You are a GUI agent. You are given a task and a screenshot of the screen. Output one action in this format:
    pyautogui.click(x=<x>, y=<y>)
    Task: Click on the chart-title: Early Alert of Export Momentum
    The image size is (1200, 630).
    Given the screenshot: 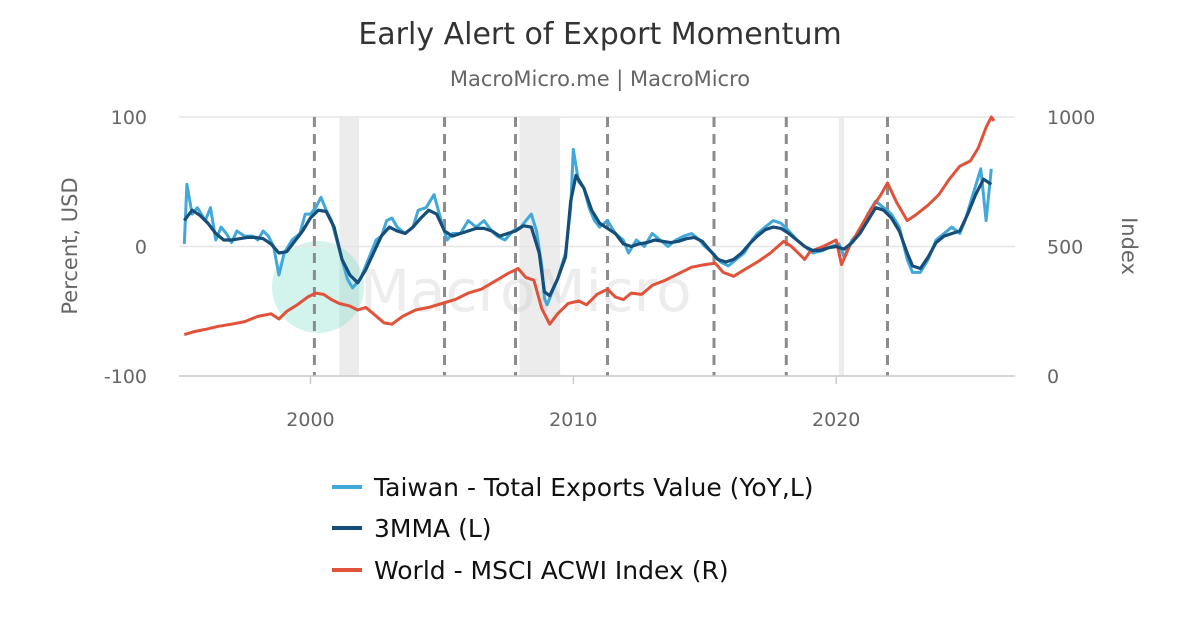 What is the action you would take?
    pyautogui.click(x=599, y=34)
    